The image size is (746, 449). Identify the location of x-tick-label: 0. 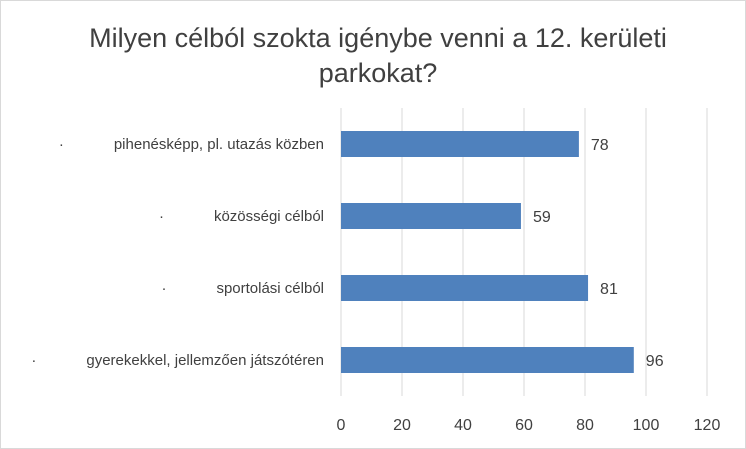
(341, 425).